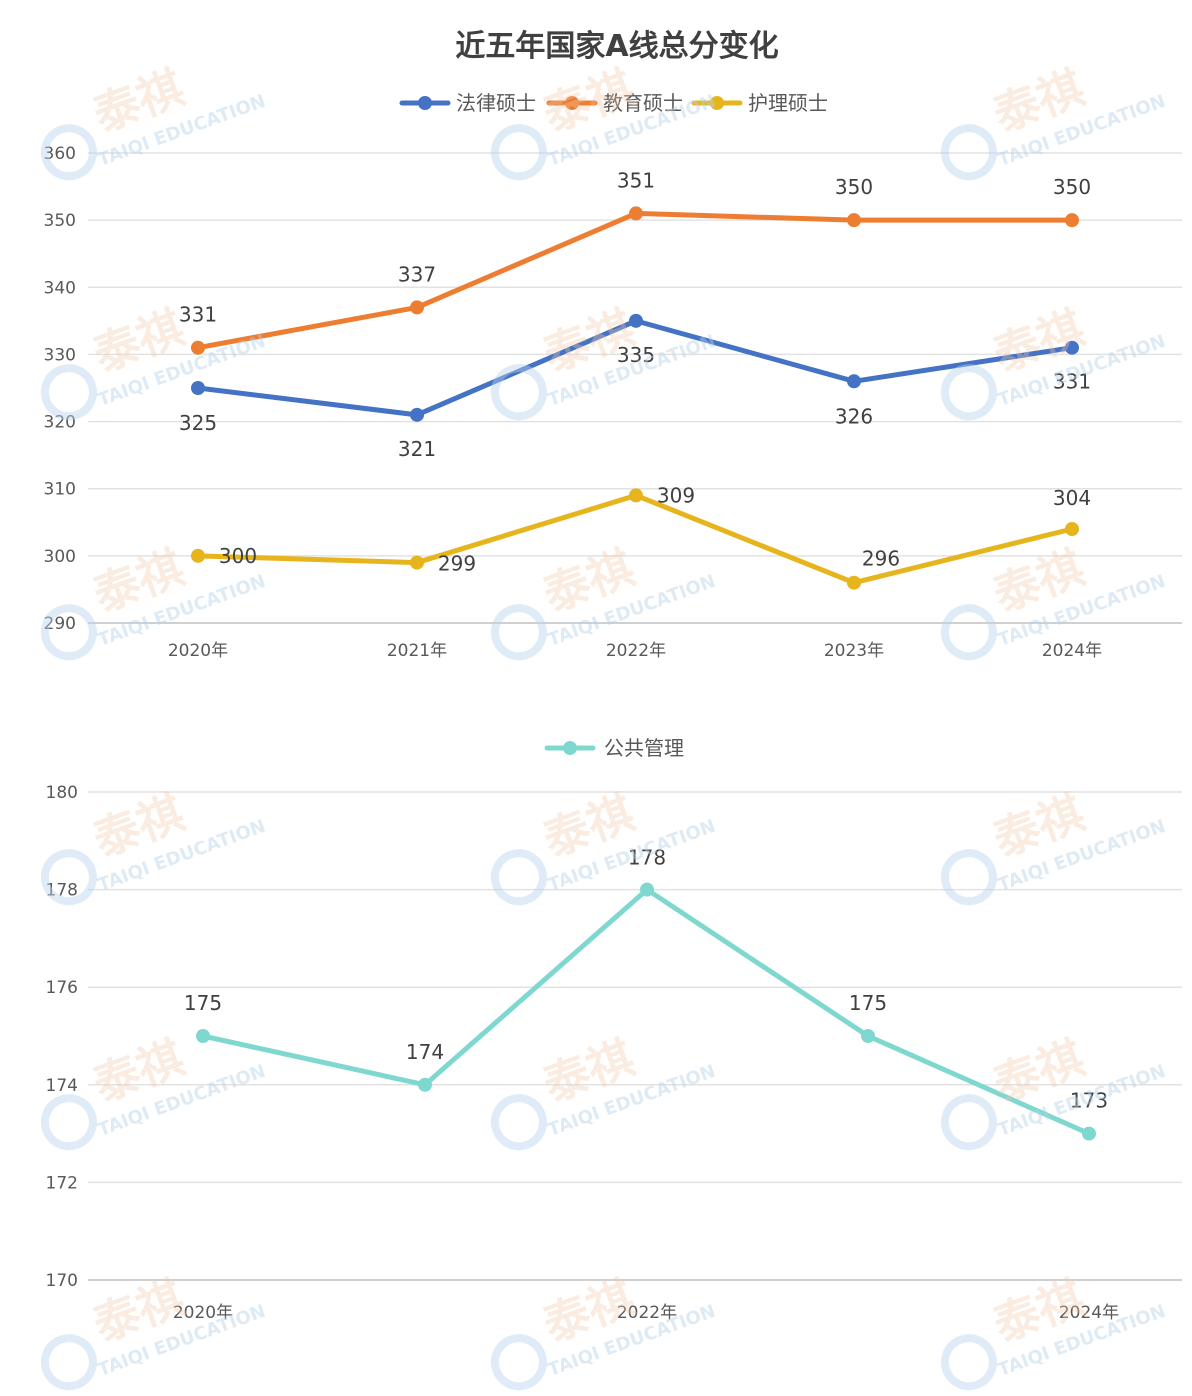 Image resolution: width=1192 pixels, height=1396 pixels. What do you see at coordinates (60, 557) in the screenshot?
I see `y-tick-label: 300` at bounding box center [60, 557].